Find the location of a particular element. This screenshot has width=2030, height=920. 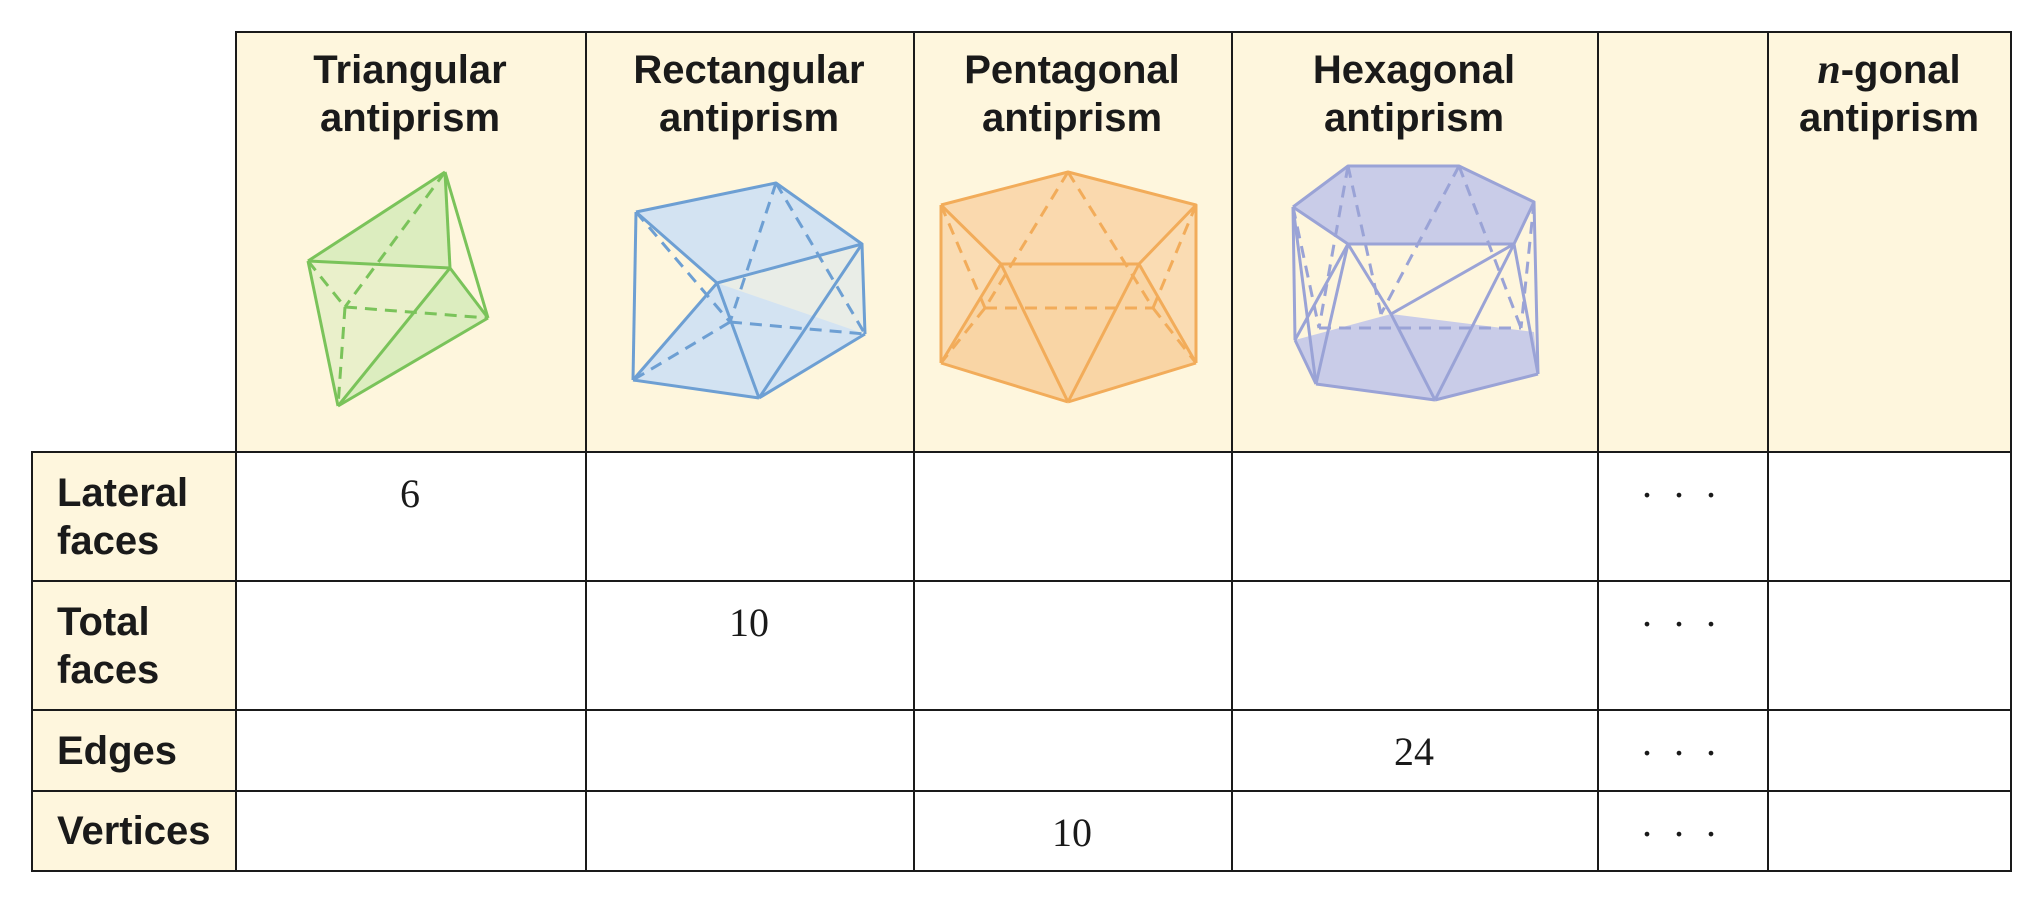

header-pentagonal: Pentagonal antiprism is located at coordinates (1072, 242).